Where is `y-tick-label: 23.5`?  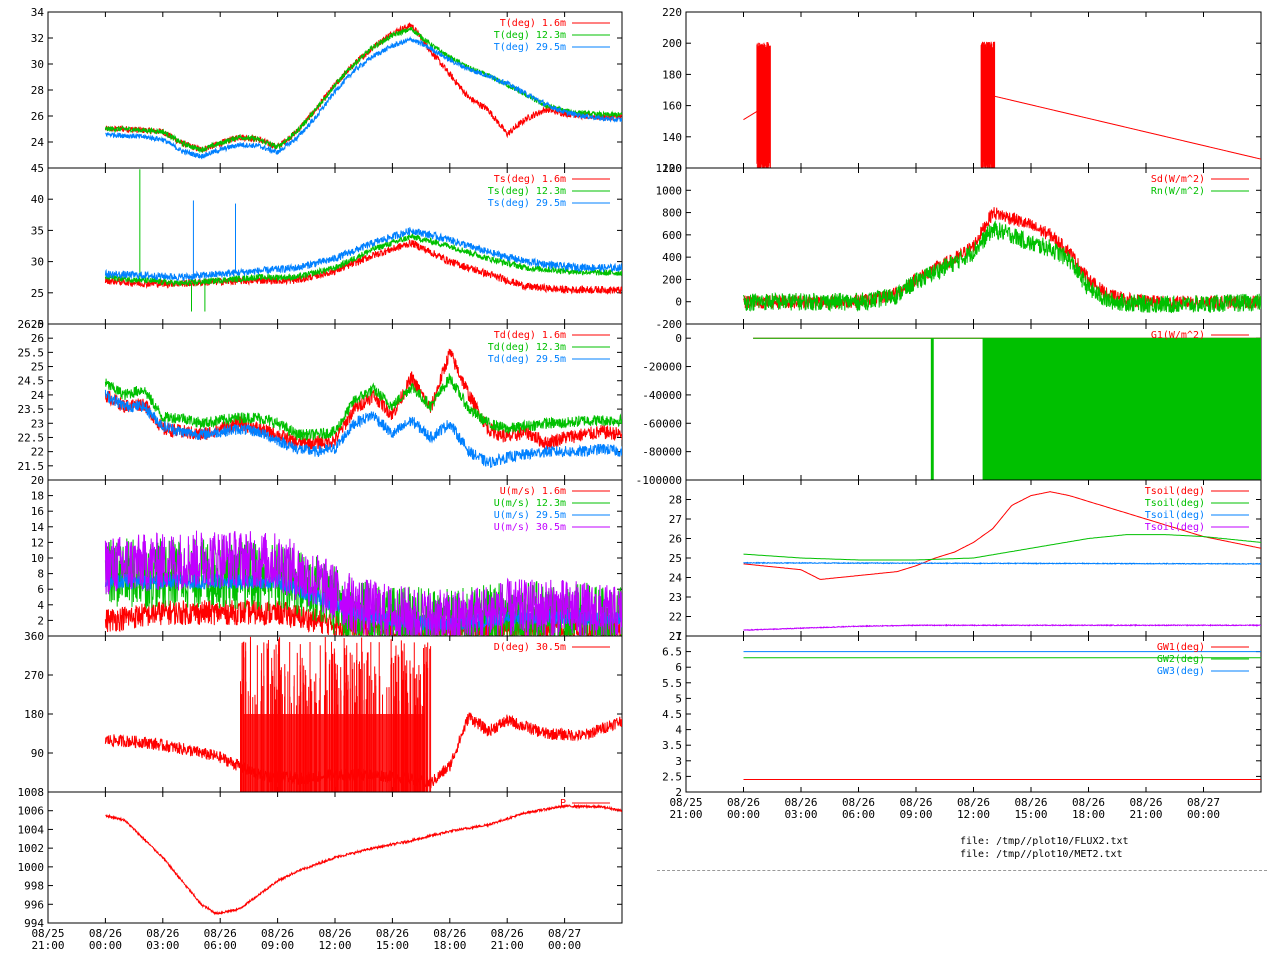 y-tick-label: 23.5 is located at coordinates (31, 409).